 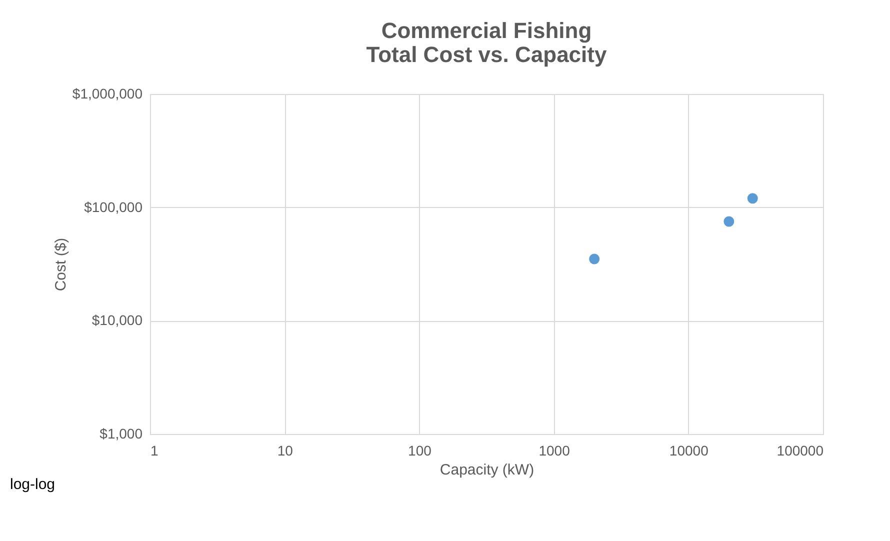 I want to click on x-tick-label: 10000, so click(x=689, y=450).